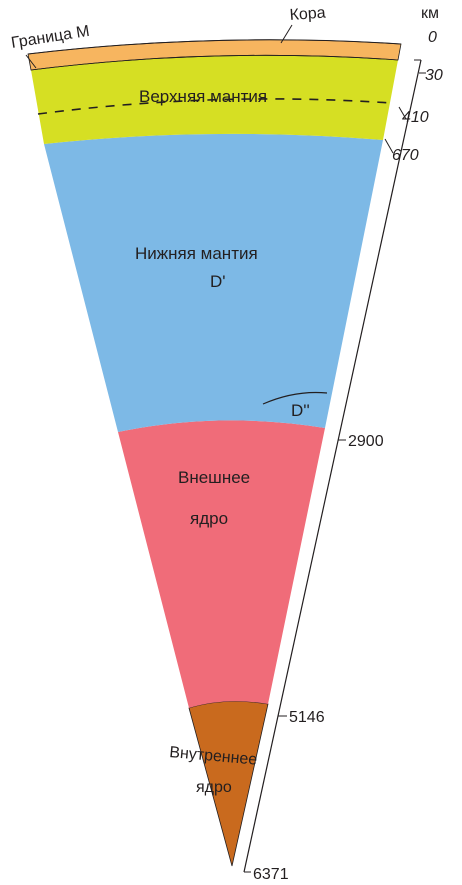 The height and width of the screenshot is (885, 462). Describe the element at coordinates (214, 787) in the screenshot. I see `inner-core-label-2: ядро` at that location.